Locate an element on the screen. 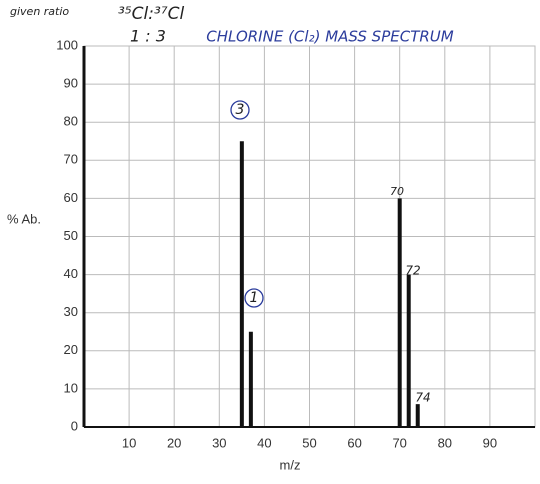  y-tick-label: 50 is located at coordinates (71, 235).